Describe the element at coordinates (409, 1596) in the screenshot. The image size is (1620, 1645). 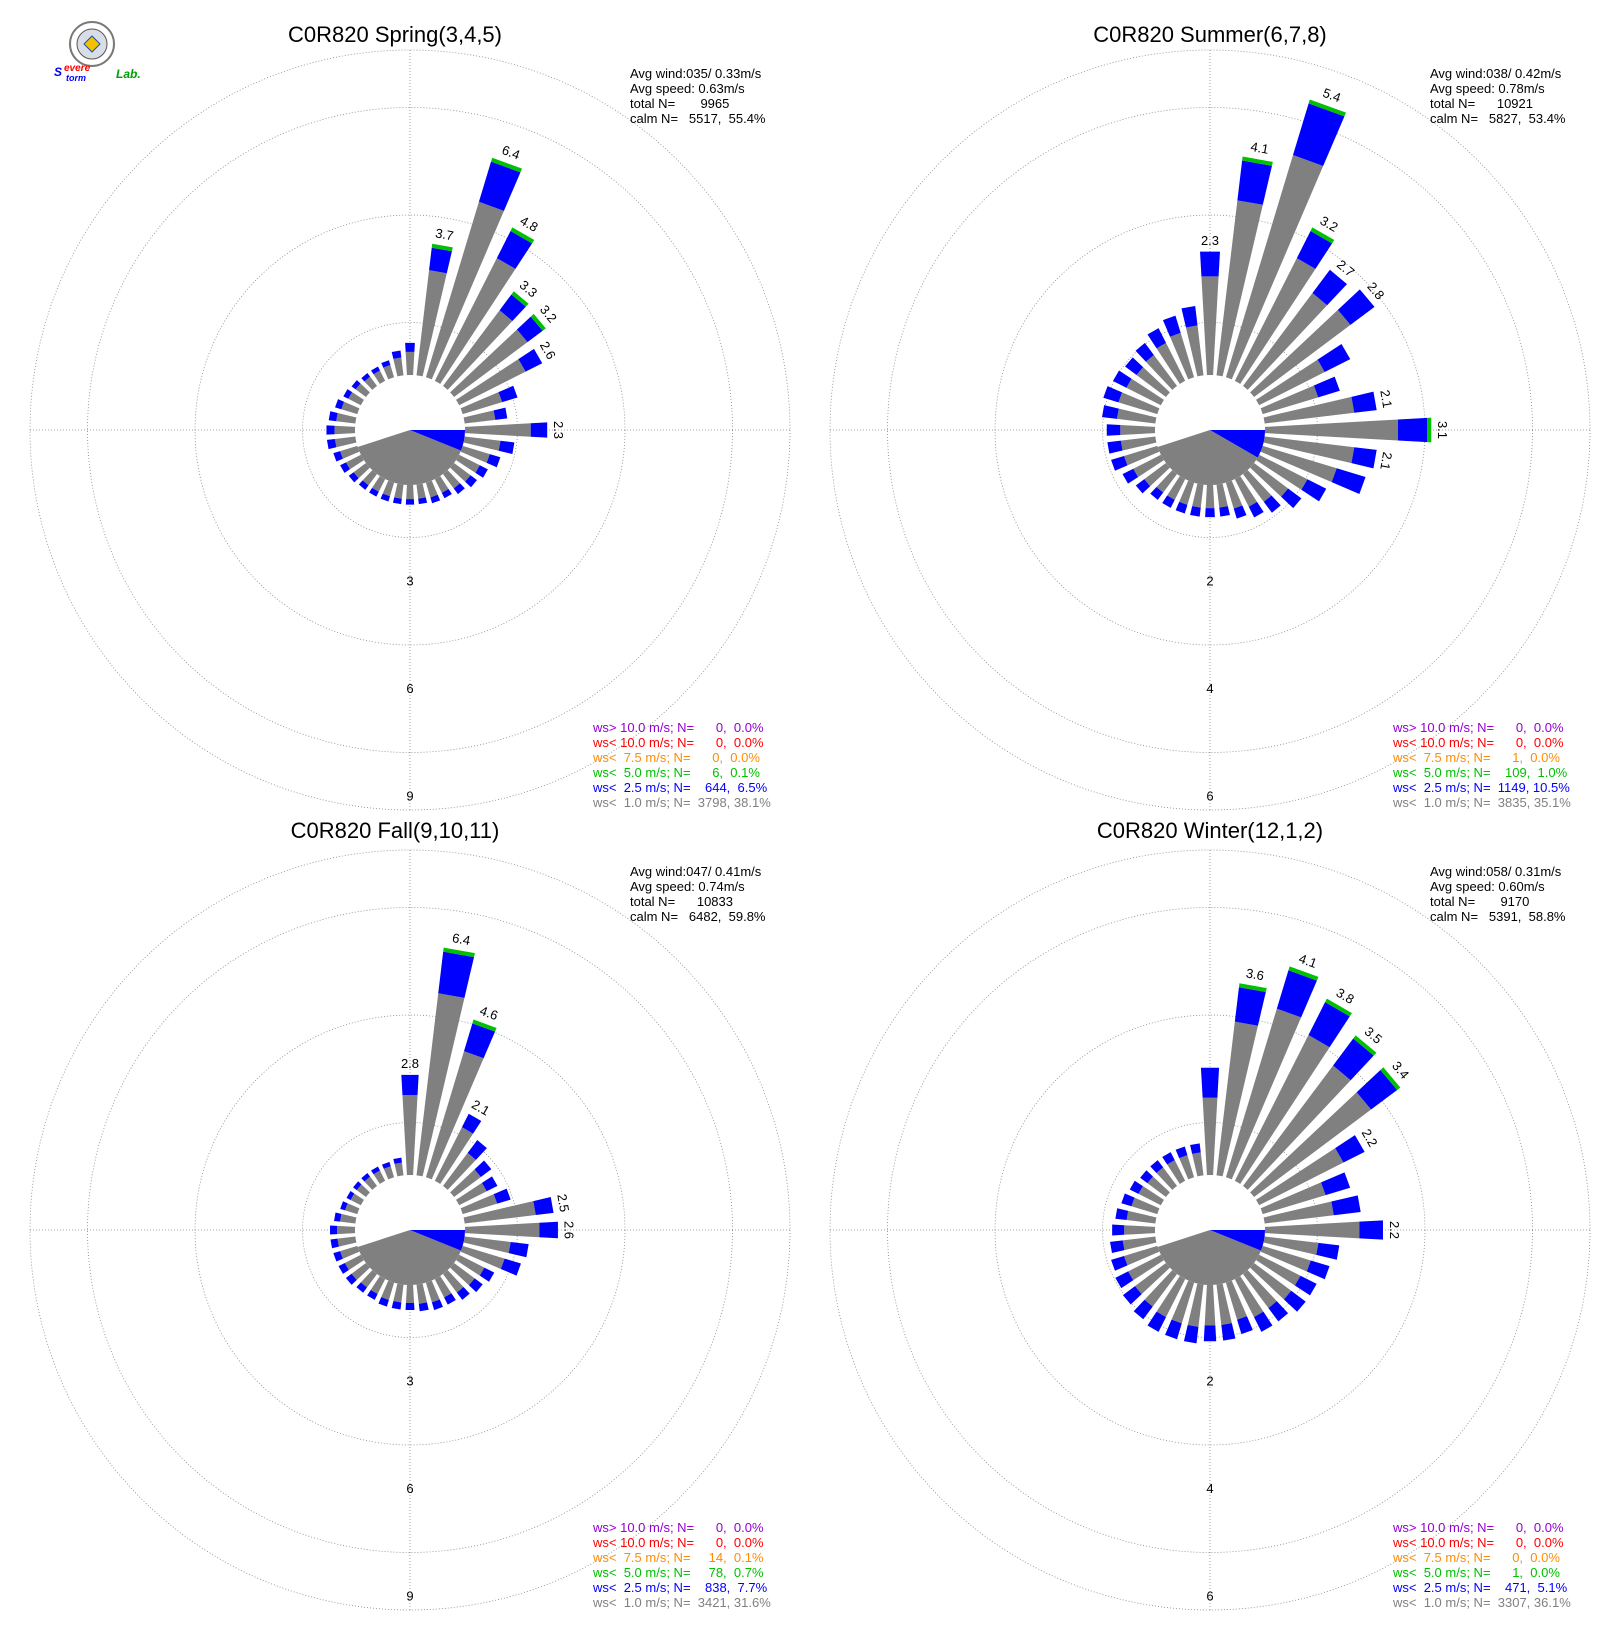
I see `ring-label: 9` at that location.